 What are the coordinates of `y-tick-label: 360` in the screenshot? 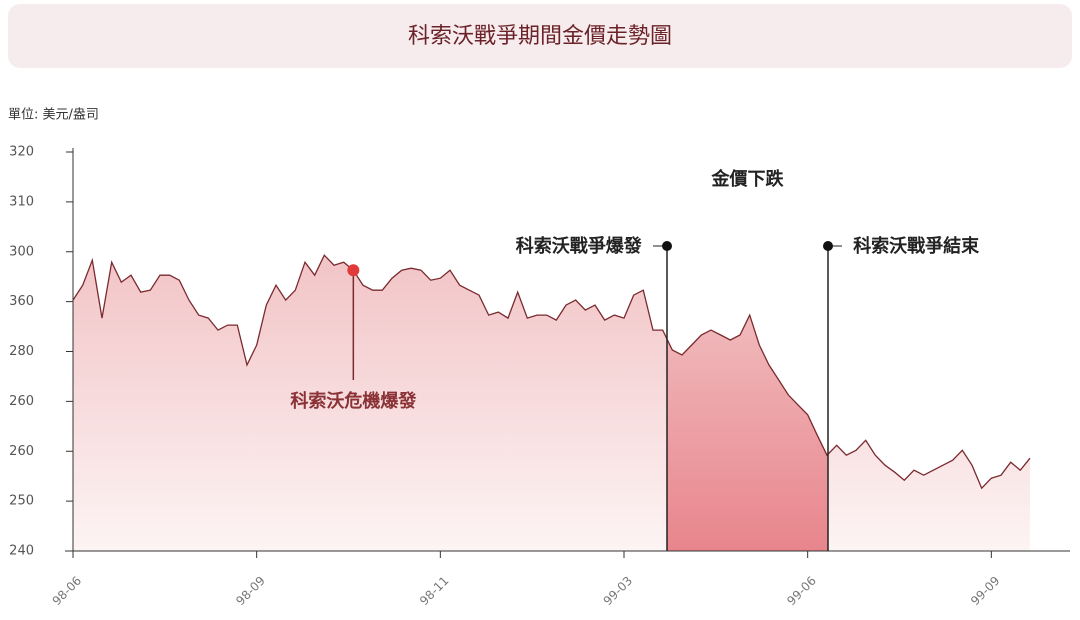 It's located at (21, 301).